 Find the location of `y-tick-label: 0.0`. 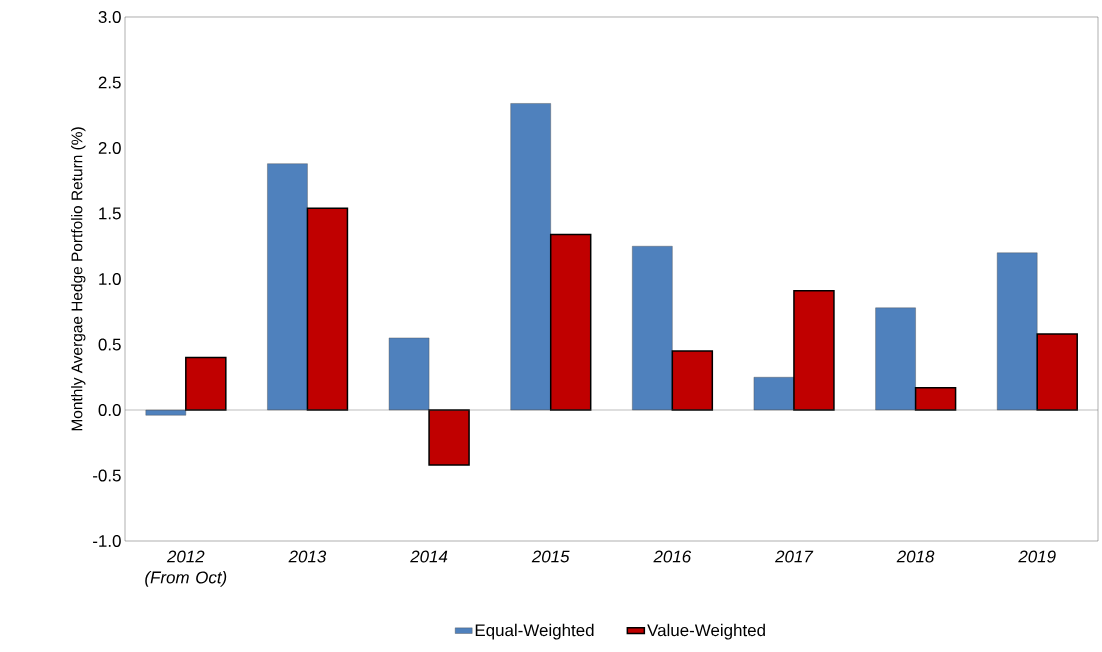

y-tick-label: 0.0 is located at coordinates (109, 410).